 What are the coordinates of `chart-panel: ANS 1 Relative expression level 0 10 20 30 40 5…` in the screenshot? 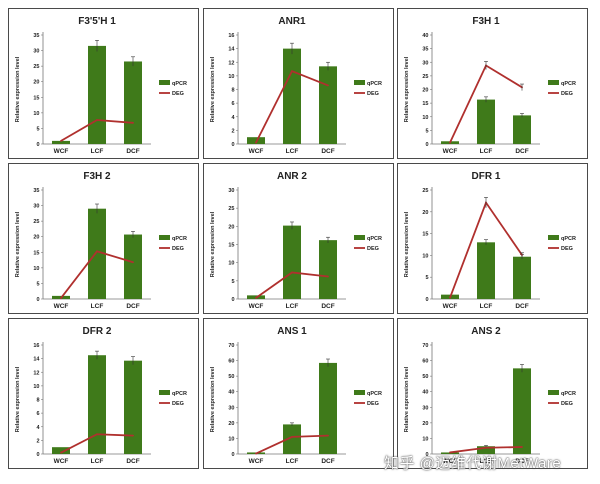 It's located at (298, 393).